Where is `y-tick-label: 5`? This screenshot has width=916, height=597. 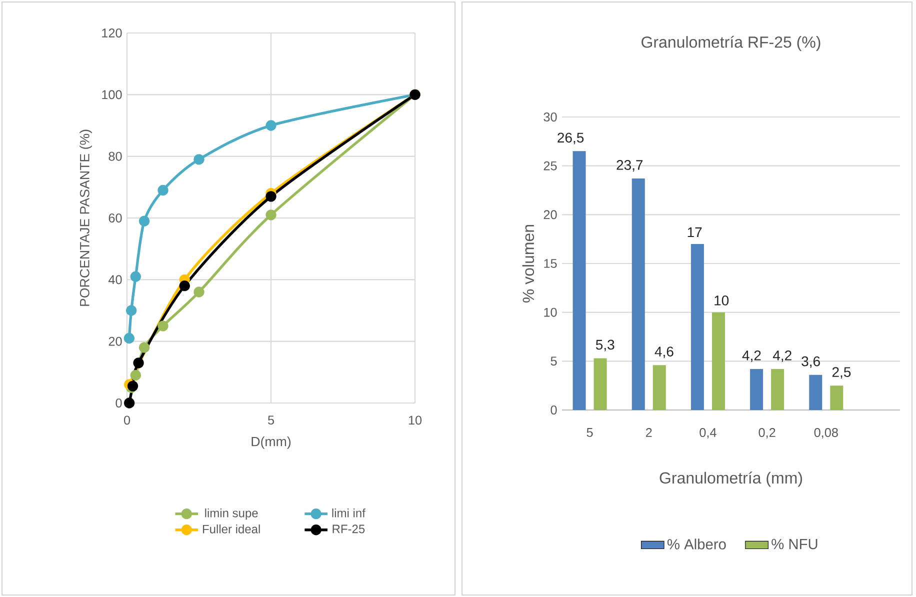
y-tick-label: 5 is located at coordinates (553, 361).